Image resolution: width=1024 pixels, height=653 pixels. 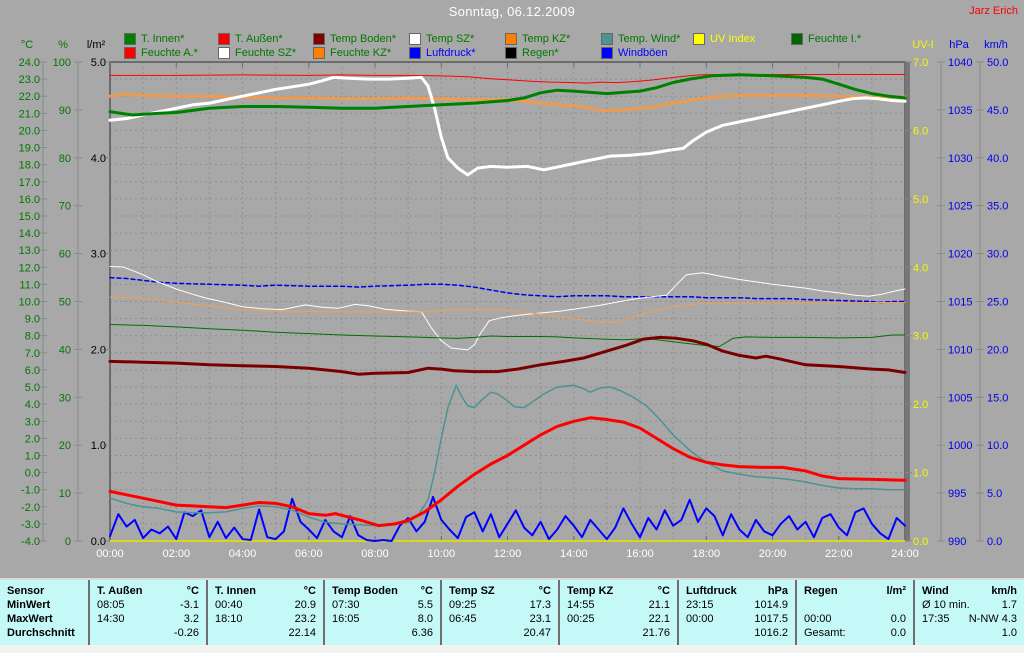 I want to click on axis-tick-label: -2.0, so click(x=30, y=508).